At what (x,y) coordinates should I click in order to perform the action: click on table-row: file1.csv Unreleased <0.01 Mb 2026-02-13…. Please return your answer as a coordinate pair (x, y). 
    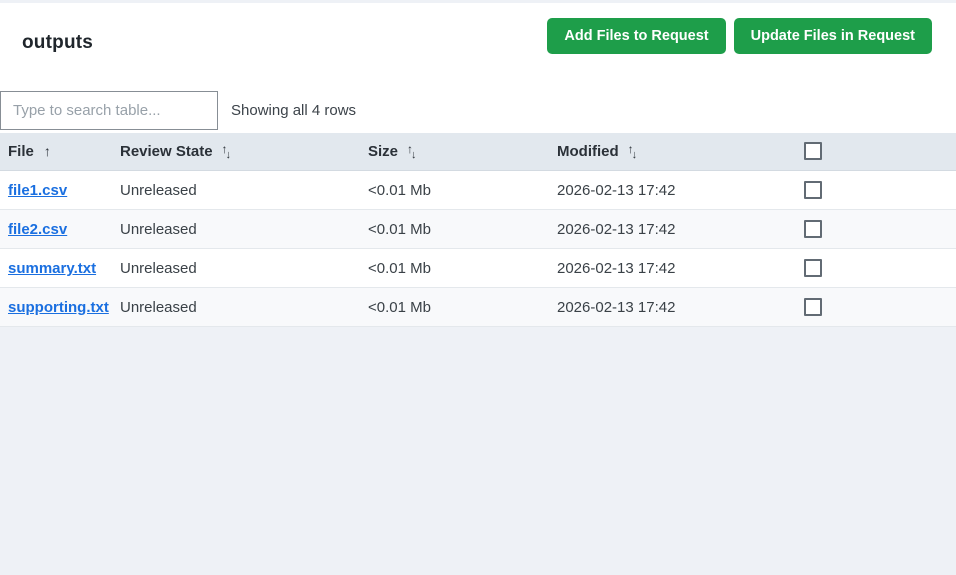
    Looking at the image, I should click on (478, 190).